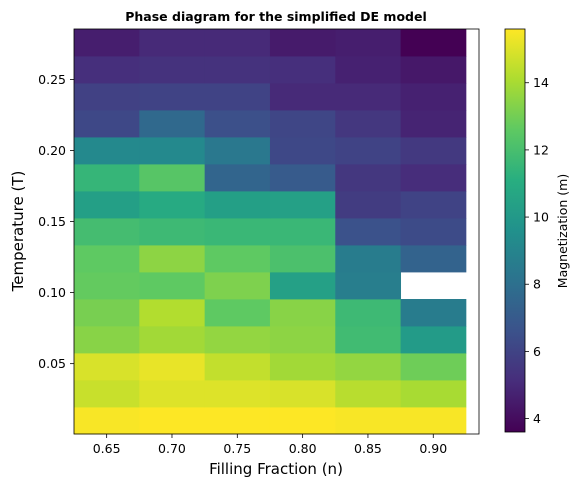 The width and height of the screenshot is (581, 490). Describe the element at coordinates (52, 292) in the screenshot. I see `y-tick-label: 0.10` at that location.